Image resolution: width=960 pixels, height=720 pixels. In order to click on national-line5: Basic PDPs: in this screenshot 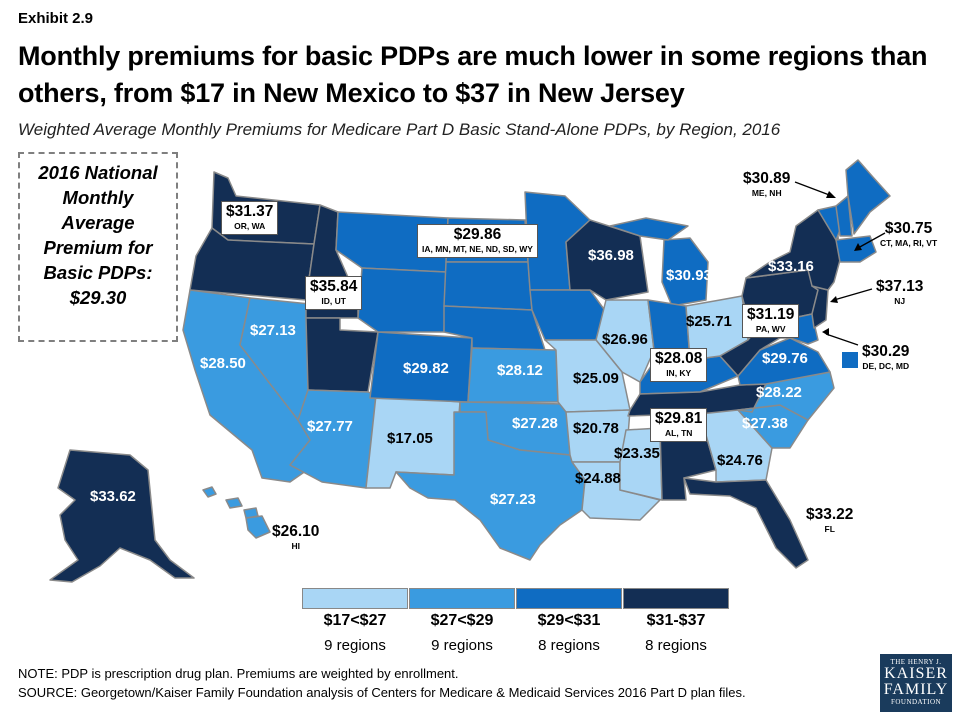, I will do `click(98, 272)`.